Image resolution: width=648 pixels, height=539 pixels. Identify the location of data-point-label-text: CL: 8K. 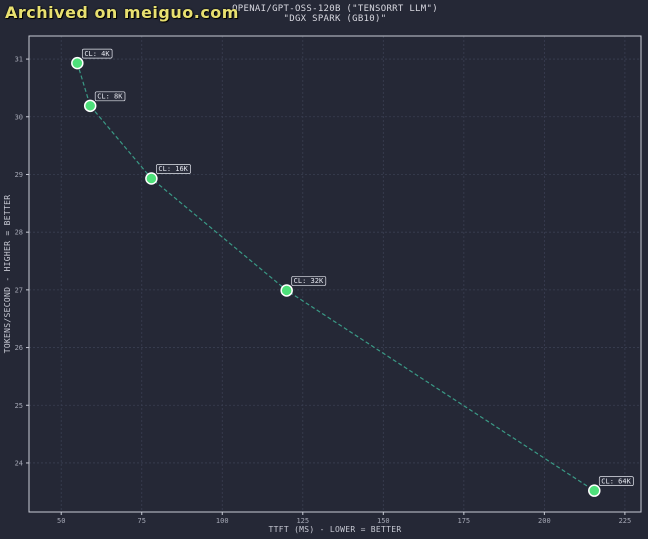
(110, 97).